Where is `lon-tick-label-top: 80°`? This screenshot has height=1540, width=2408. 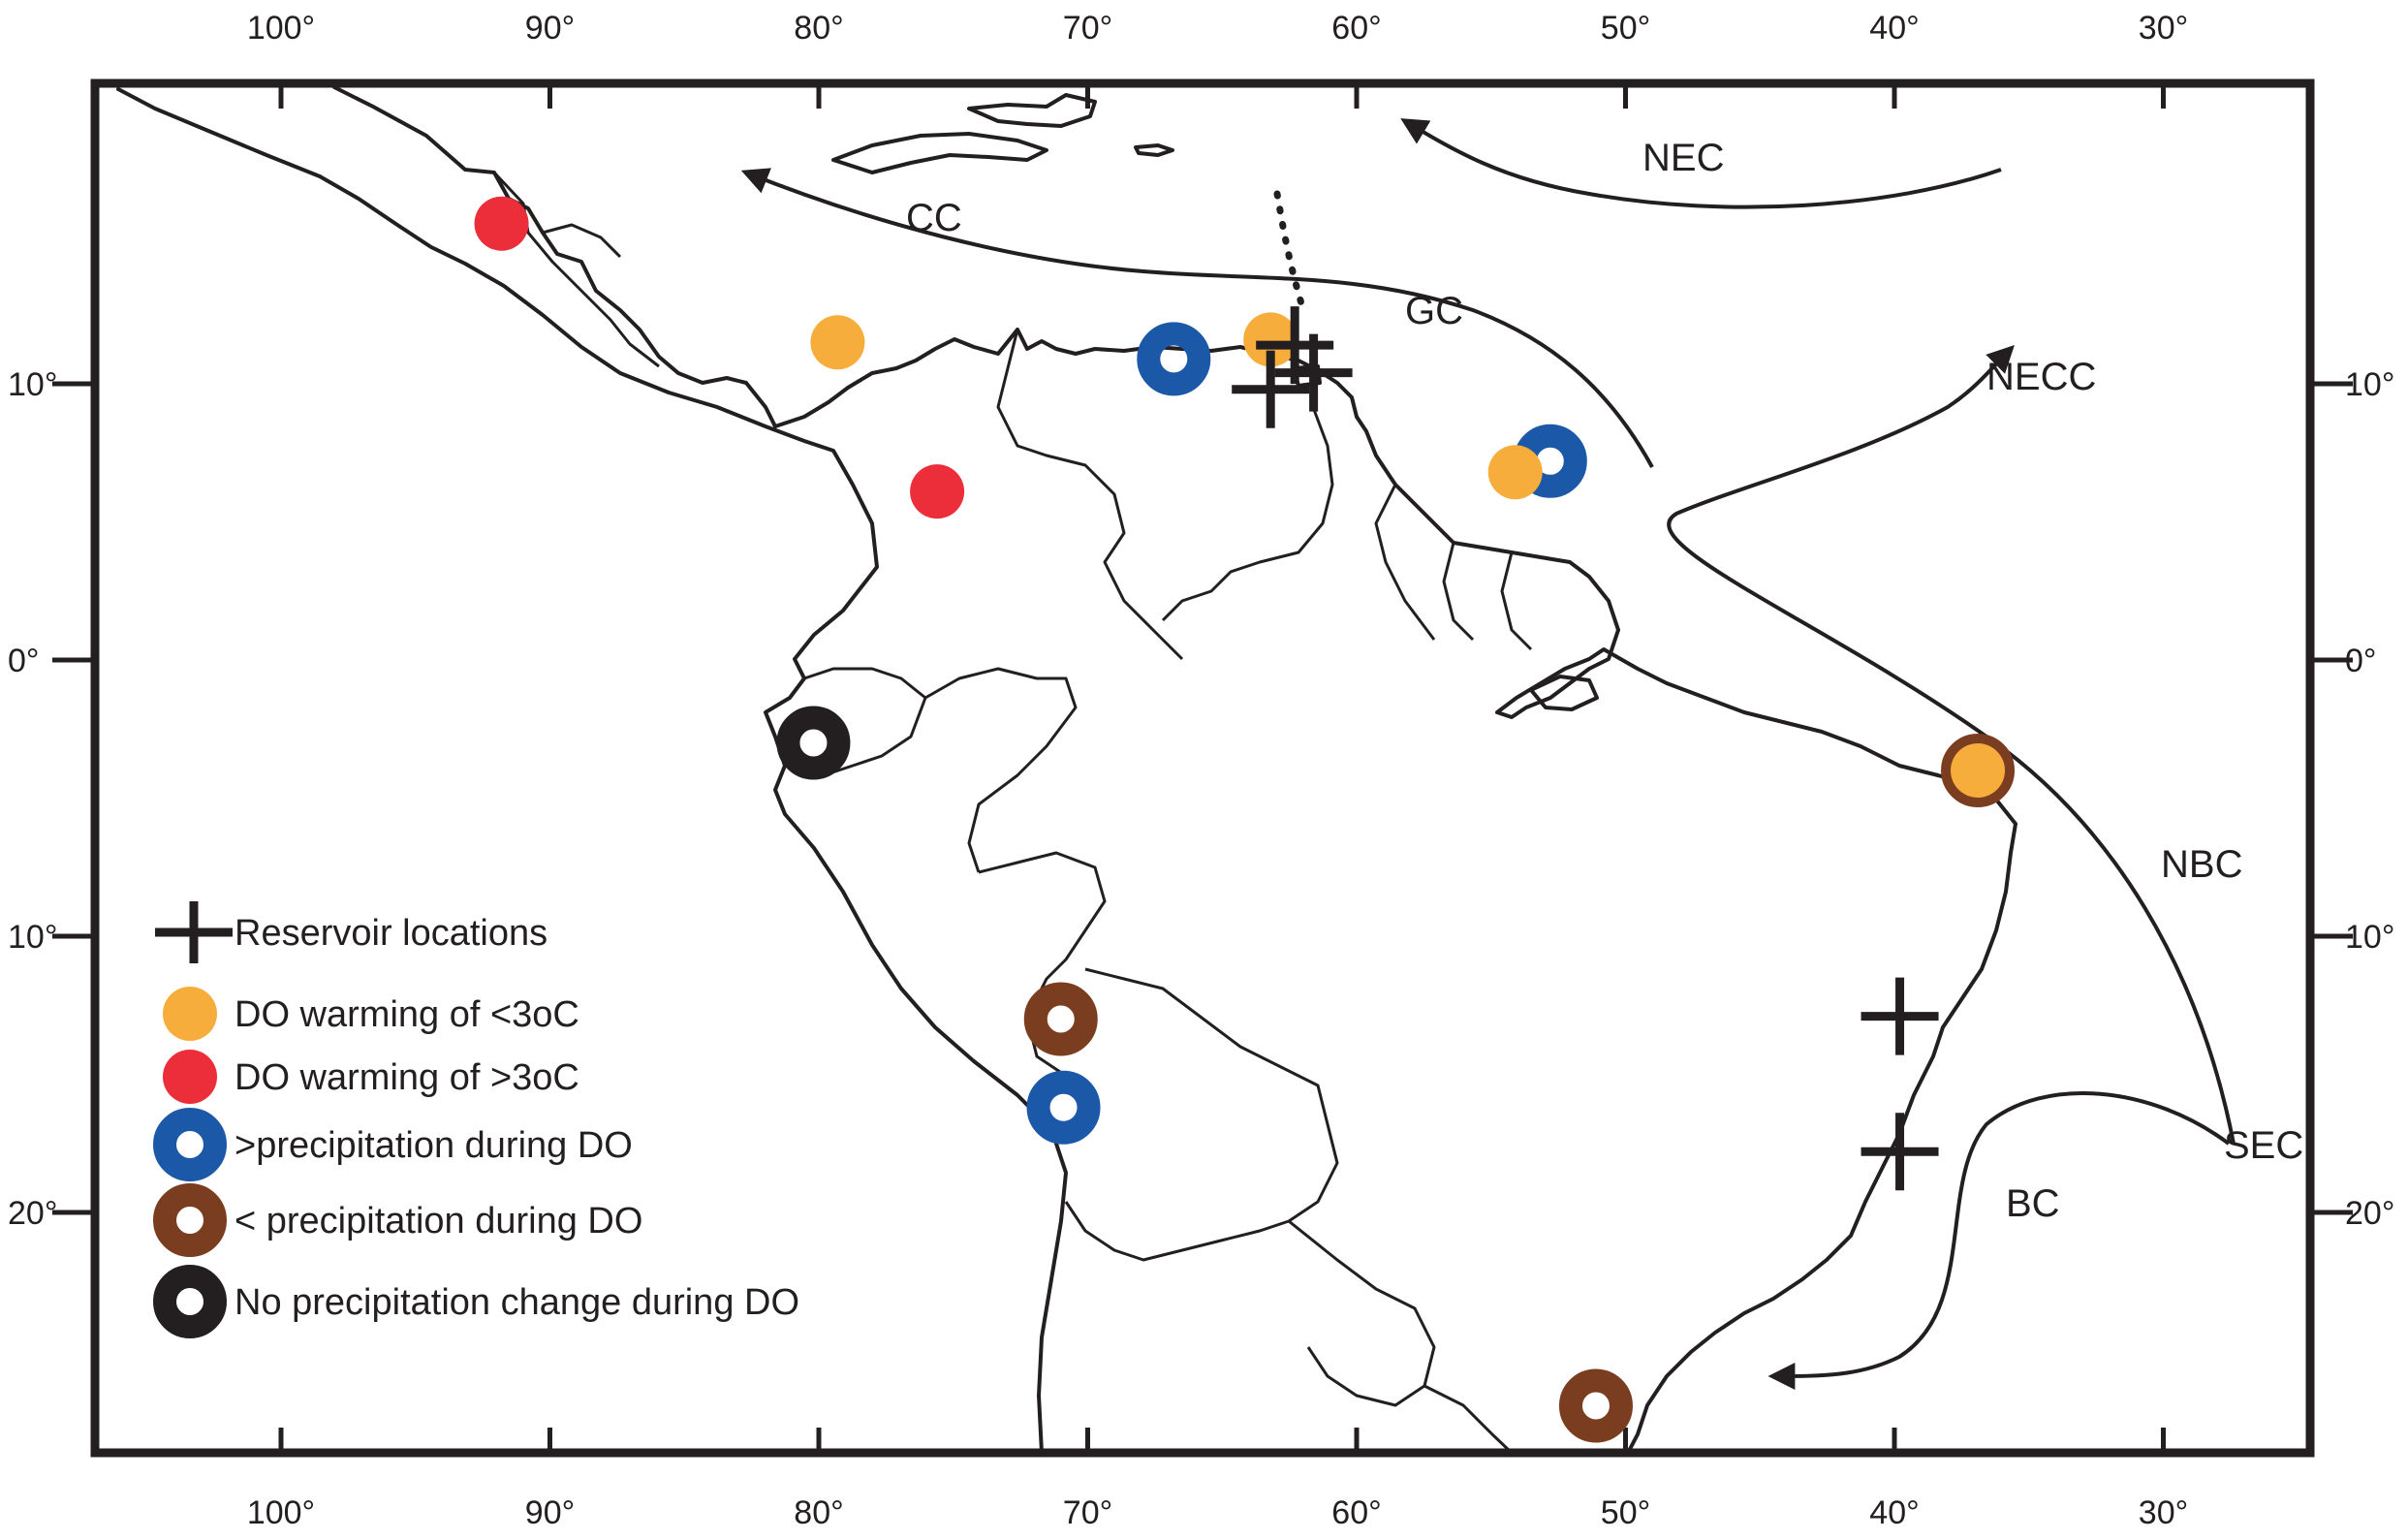
lon-tick-label-top: 80° is located at coordinates (819, 28).